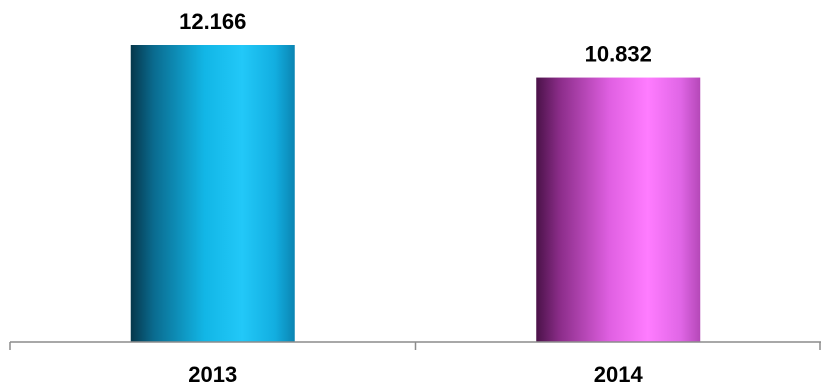  I want to click on x-tick-label-2014: 2014, so click(619, 374).